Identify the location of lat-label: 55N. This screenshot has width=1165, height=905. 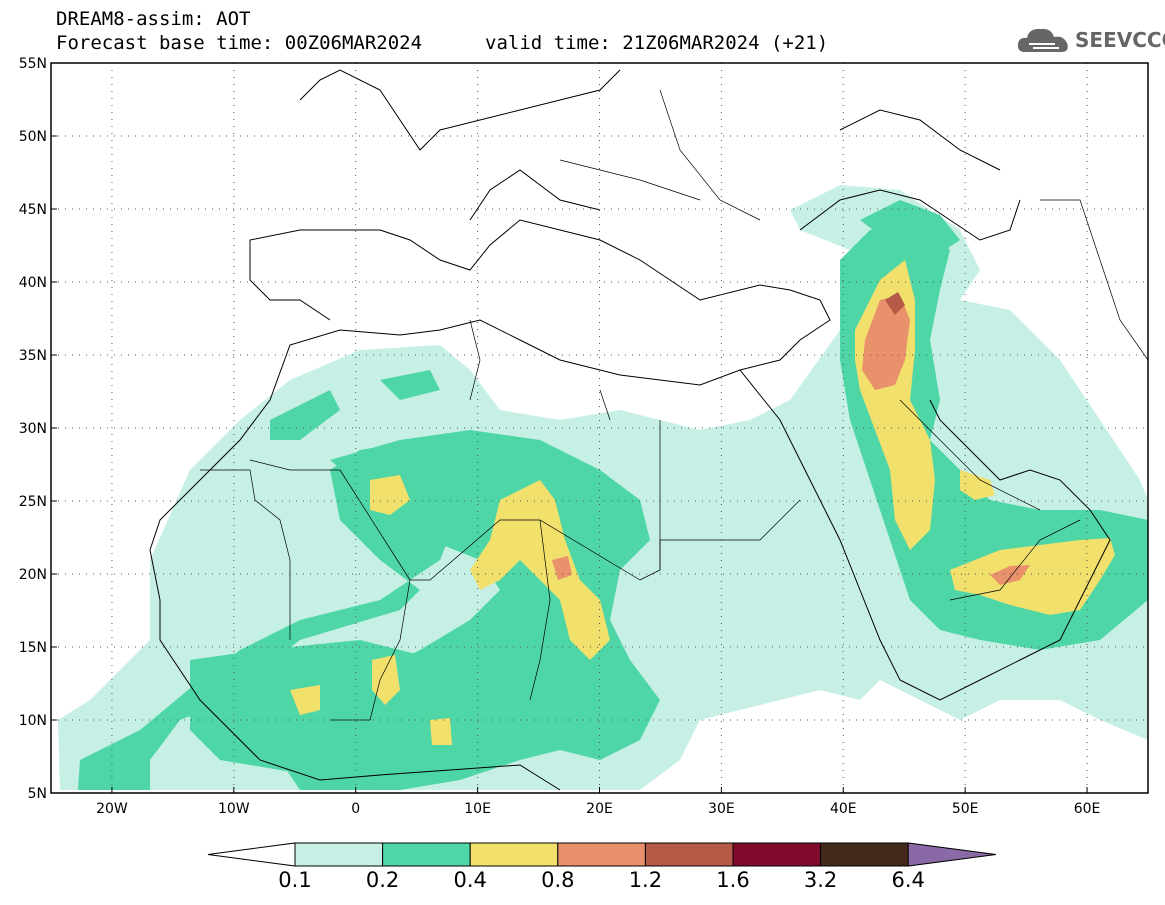
(33, 64).